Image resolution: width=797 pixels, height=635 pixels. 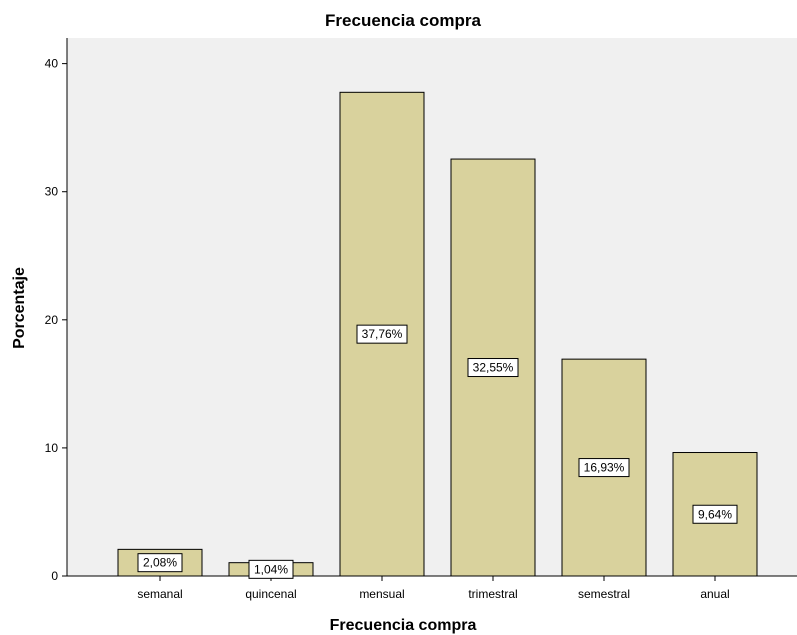 What do you see at coordinates (54, 576) in the screenshot?
I see `y-tick-label: 0` at bounding box center [54, 576].